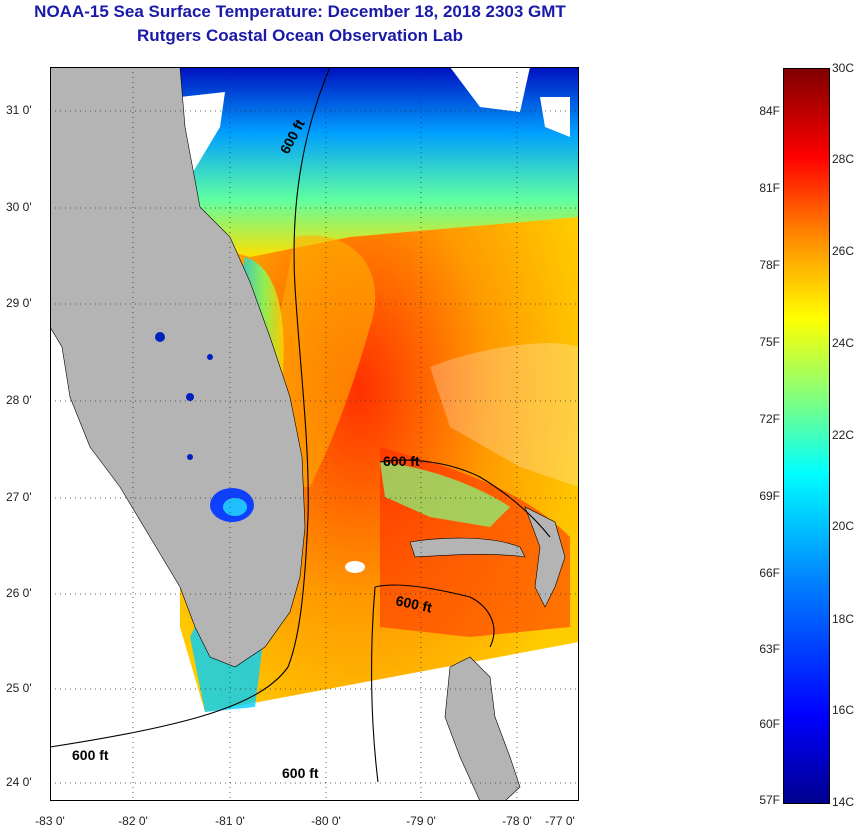 The height and width of the screenshot is (832, 865). Describe the element at coordinates (379, 162) in the screenshot. I see `sst-field-north` at that location.